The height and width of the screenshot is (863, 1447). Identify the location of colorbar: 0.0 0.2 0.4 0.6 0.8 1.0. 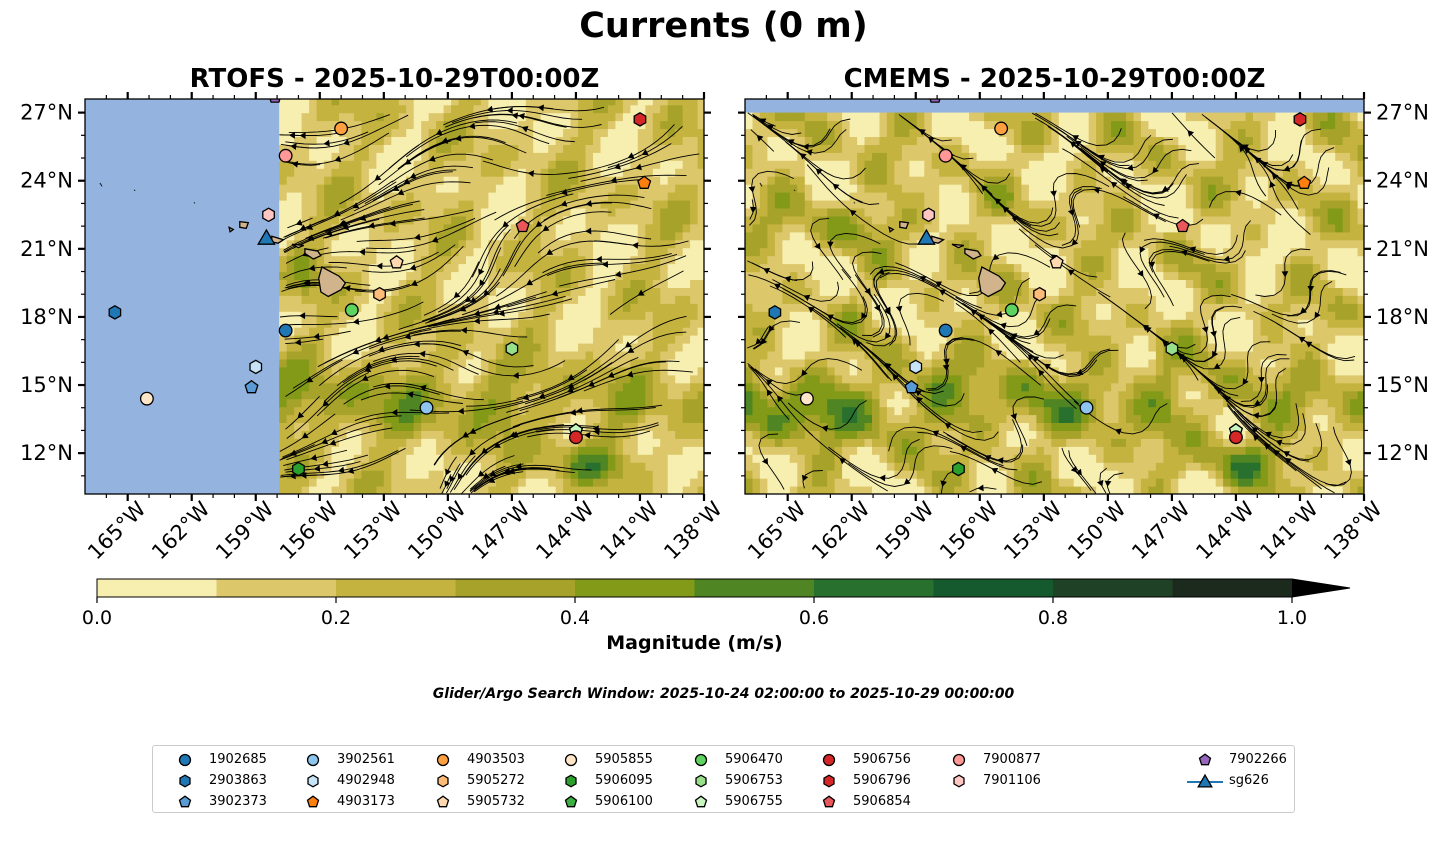
(716, 603).